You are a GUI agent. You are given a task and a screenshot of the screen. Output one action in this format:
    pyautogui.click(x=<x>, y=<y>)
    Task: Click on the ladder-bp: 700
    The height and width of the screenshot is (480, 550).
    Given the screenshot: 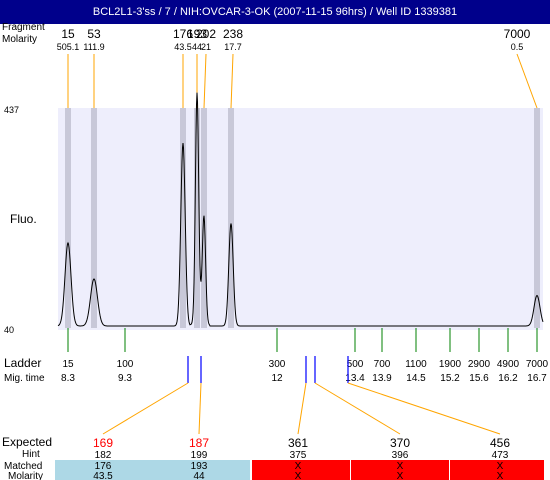 What is the action you would take?
    pyautogui.click(x=382, y=364)
    